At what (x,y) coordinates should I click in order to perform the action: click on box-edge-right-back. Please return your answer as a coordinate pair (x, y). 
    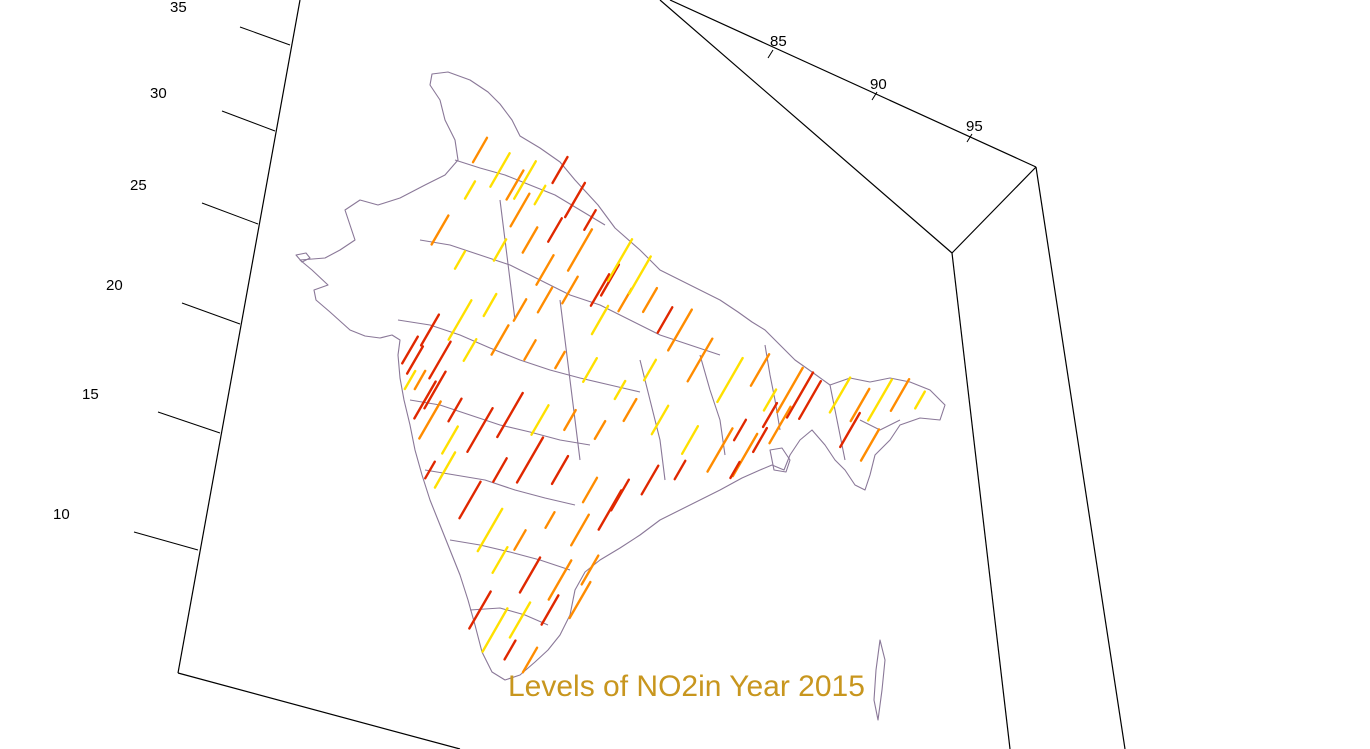
    Looking at the image, I should click on (981, 500).